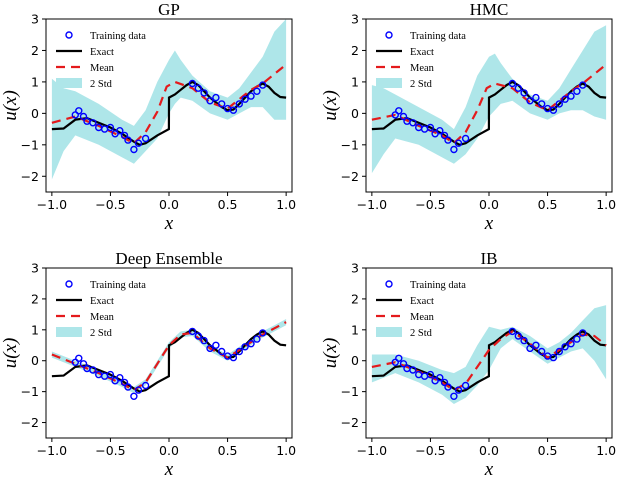  Describe the element at coordinates (110, 204) in the screenshot. I see `x-tick-label: −0.5` at that location.